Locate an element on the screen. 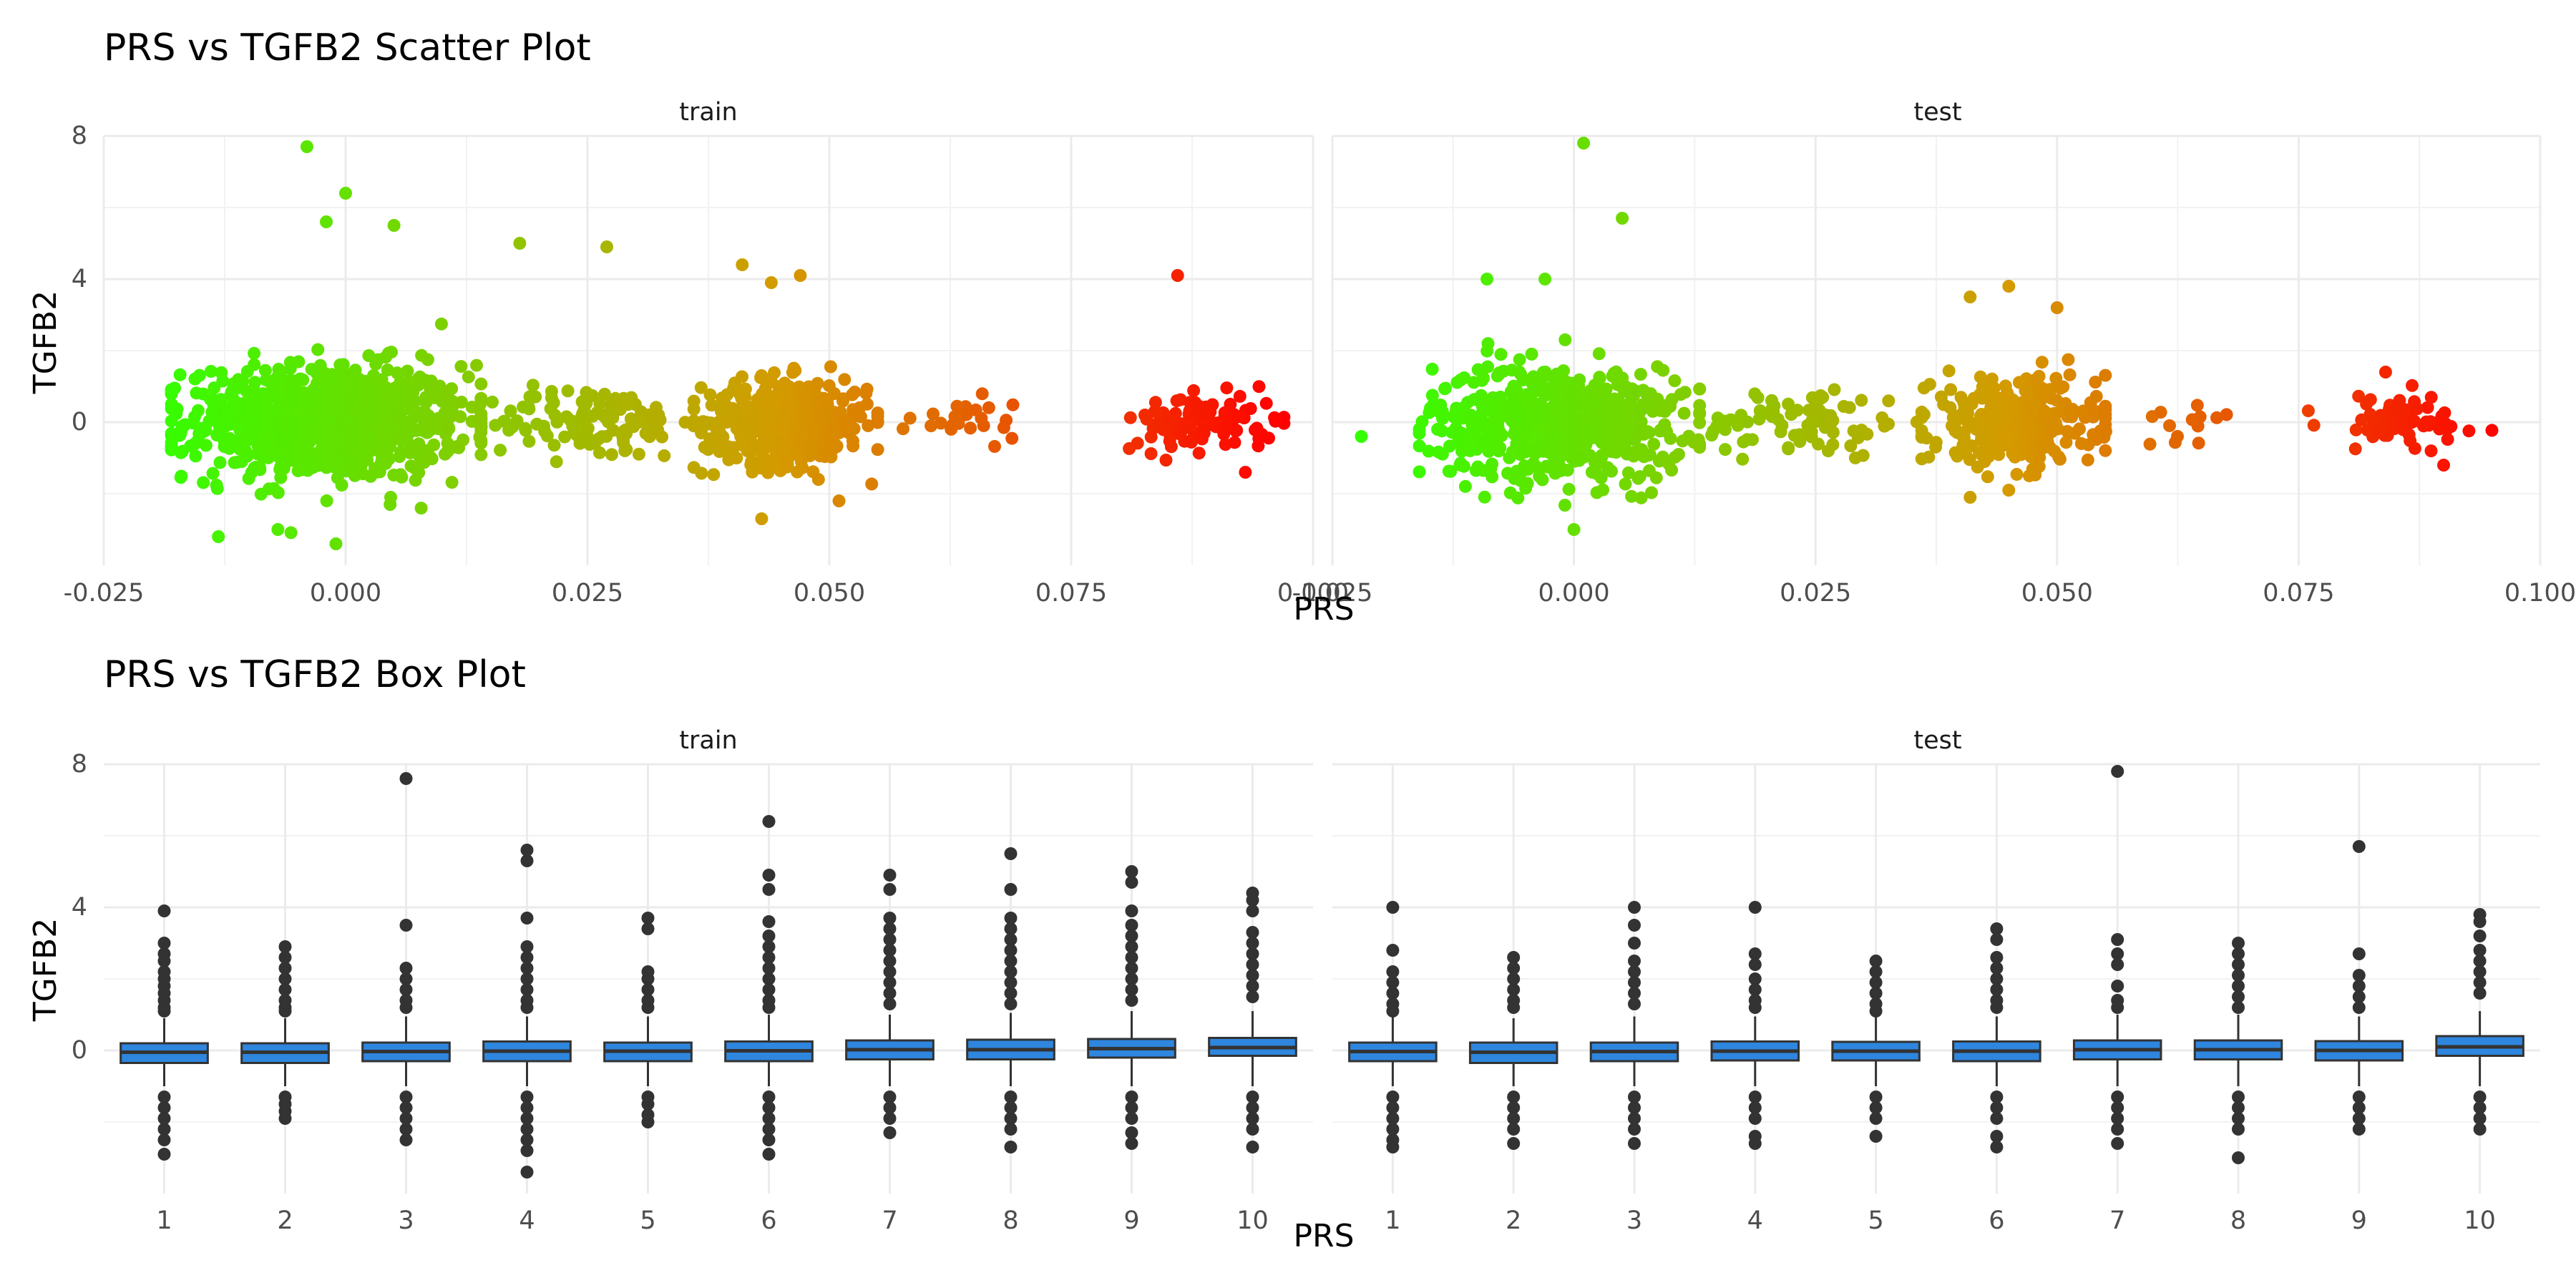 This screenshot has height=1288, width=2576. scatter-y-axis-title: TGFB2 is located at coordinates (45, 342).